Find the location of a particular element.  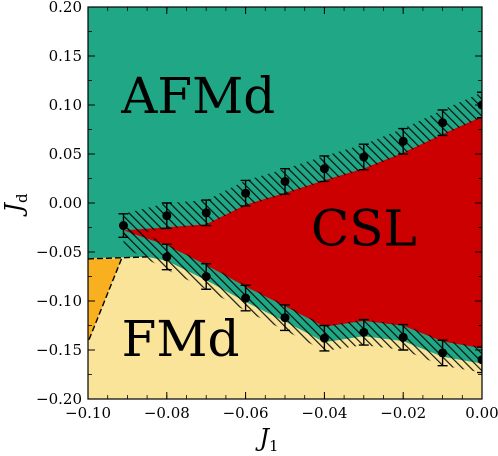

y-tick-label: −0.10 is located at coordinates (59, 301).